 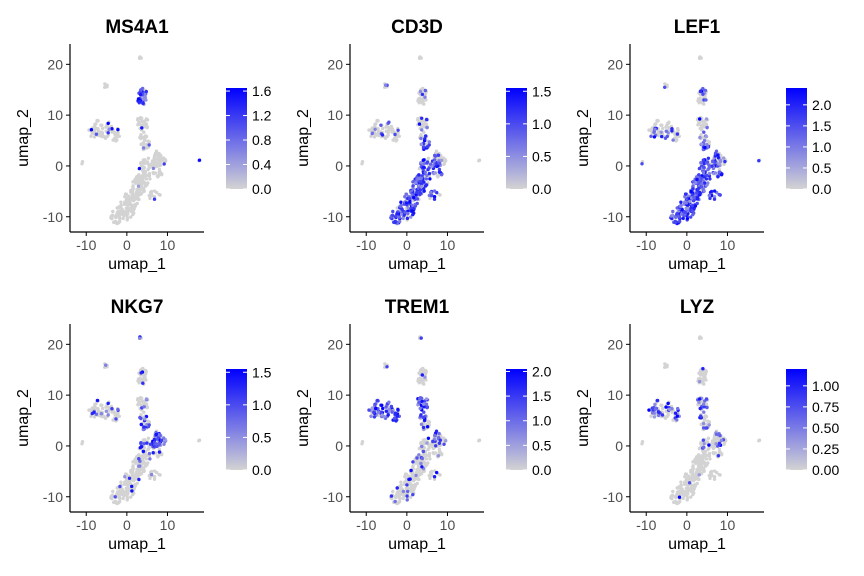 What do you see at coordinates (615, 115) in the screenshot?
I see `y-tick-label: 10` at bounding box center [615, 115].